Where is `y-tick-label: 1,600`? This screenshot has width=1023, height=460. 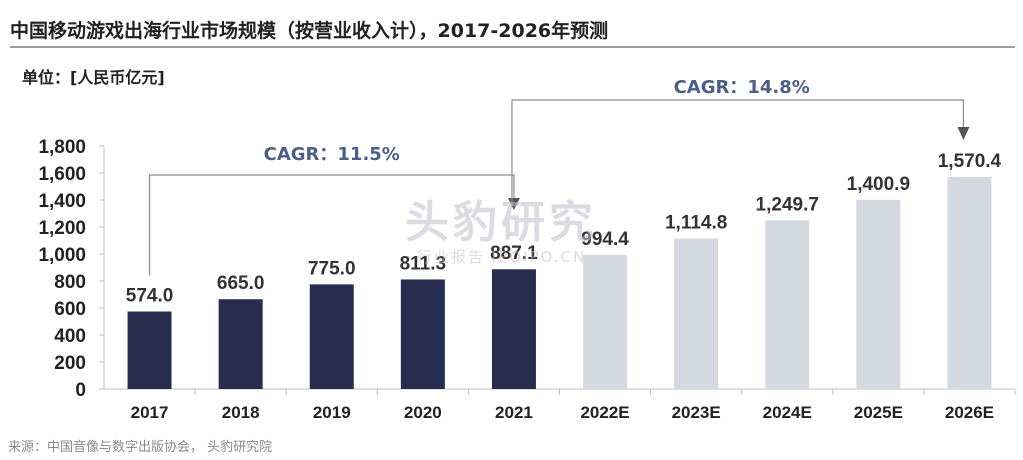
y-tick-label: 1,600 is located at coordinates (62, 174).